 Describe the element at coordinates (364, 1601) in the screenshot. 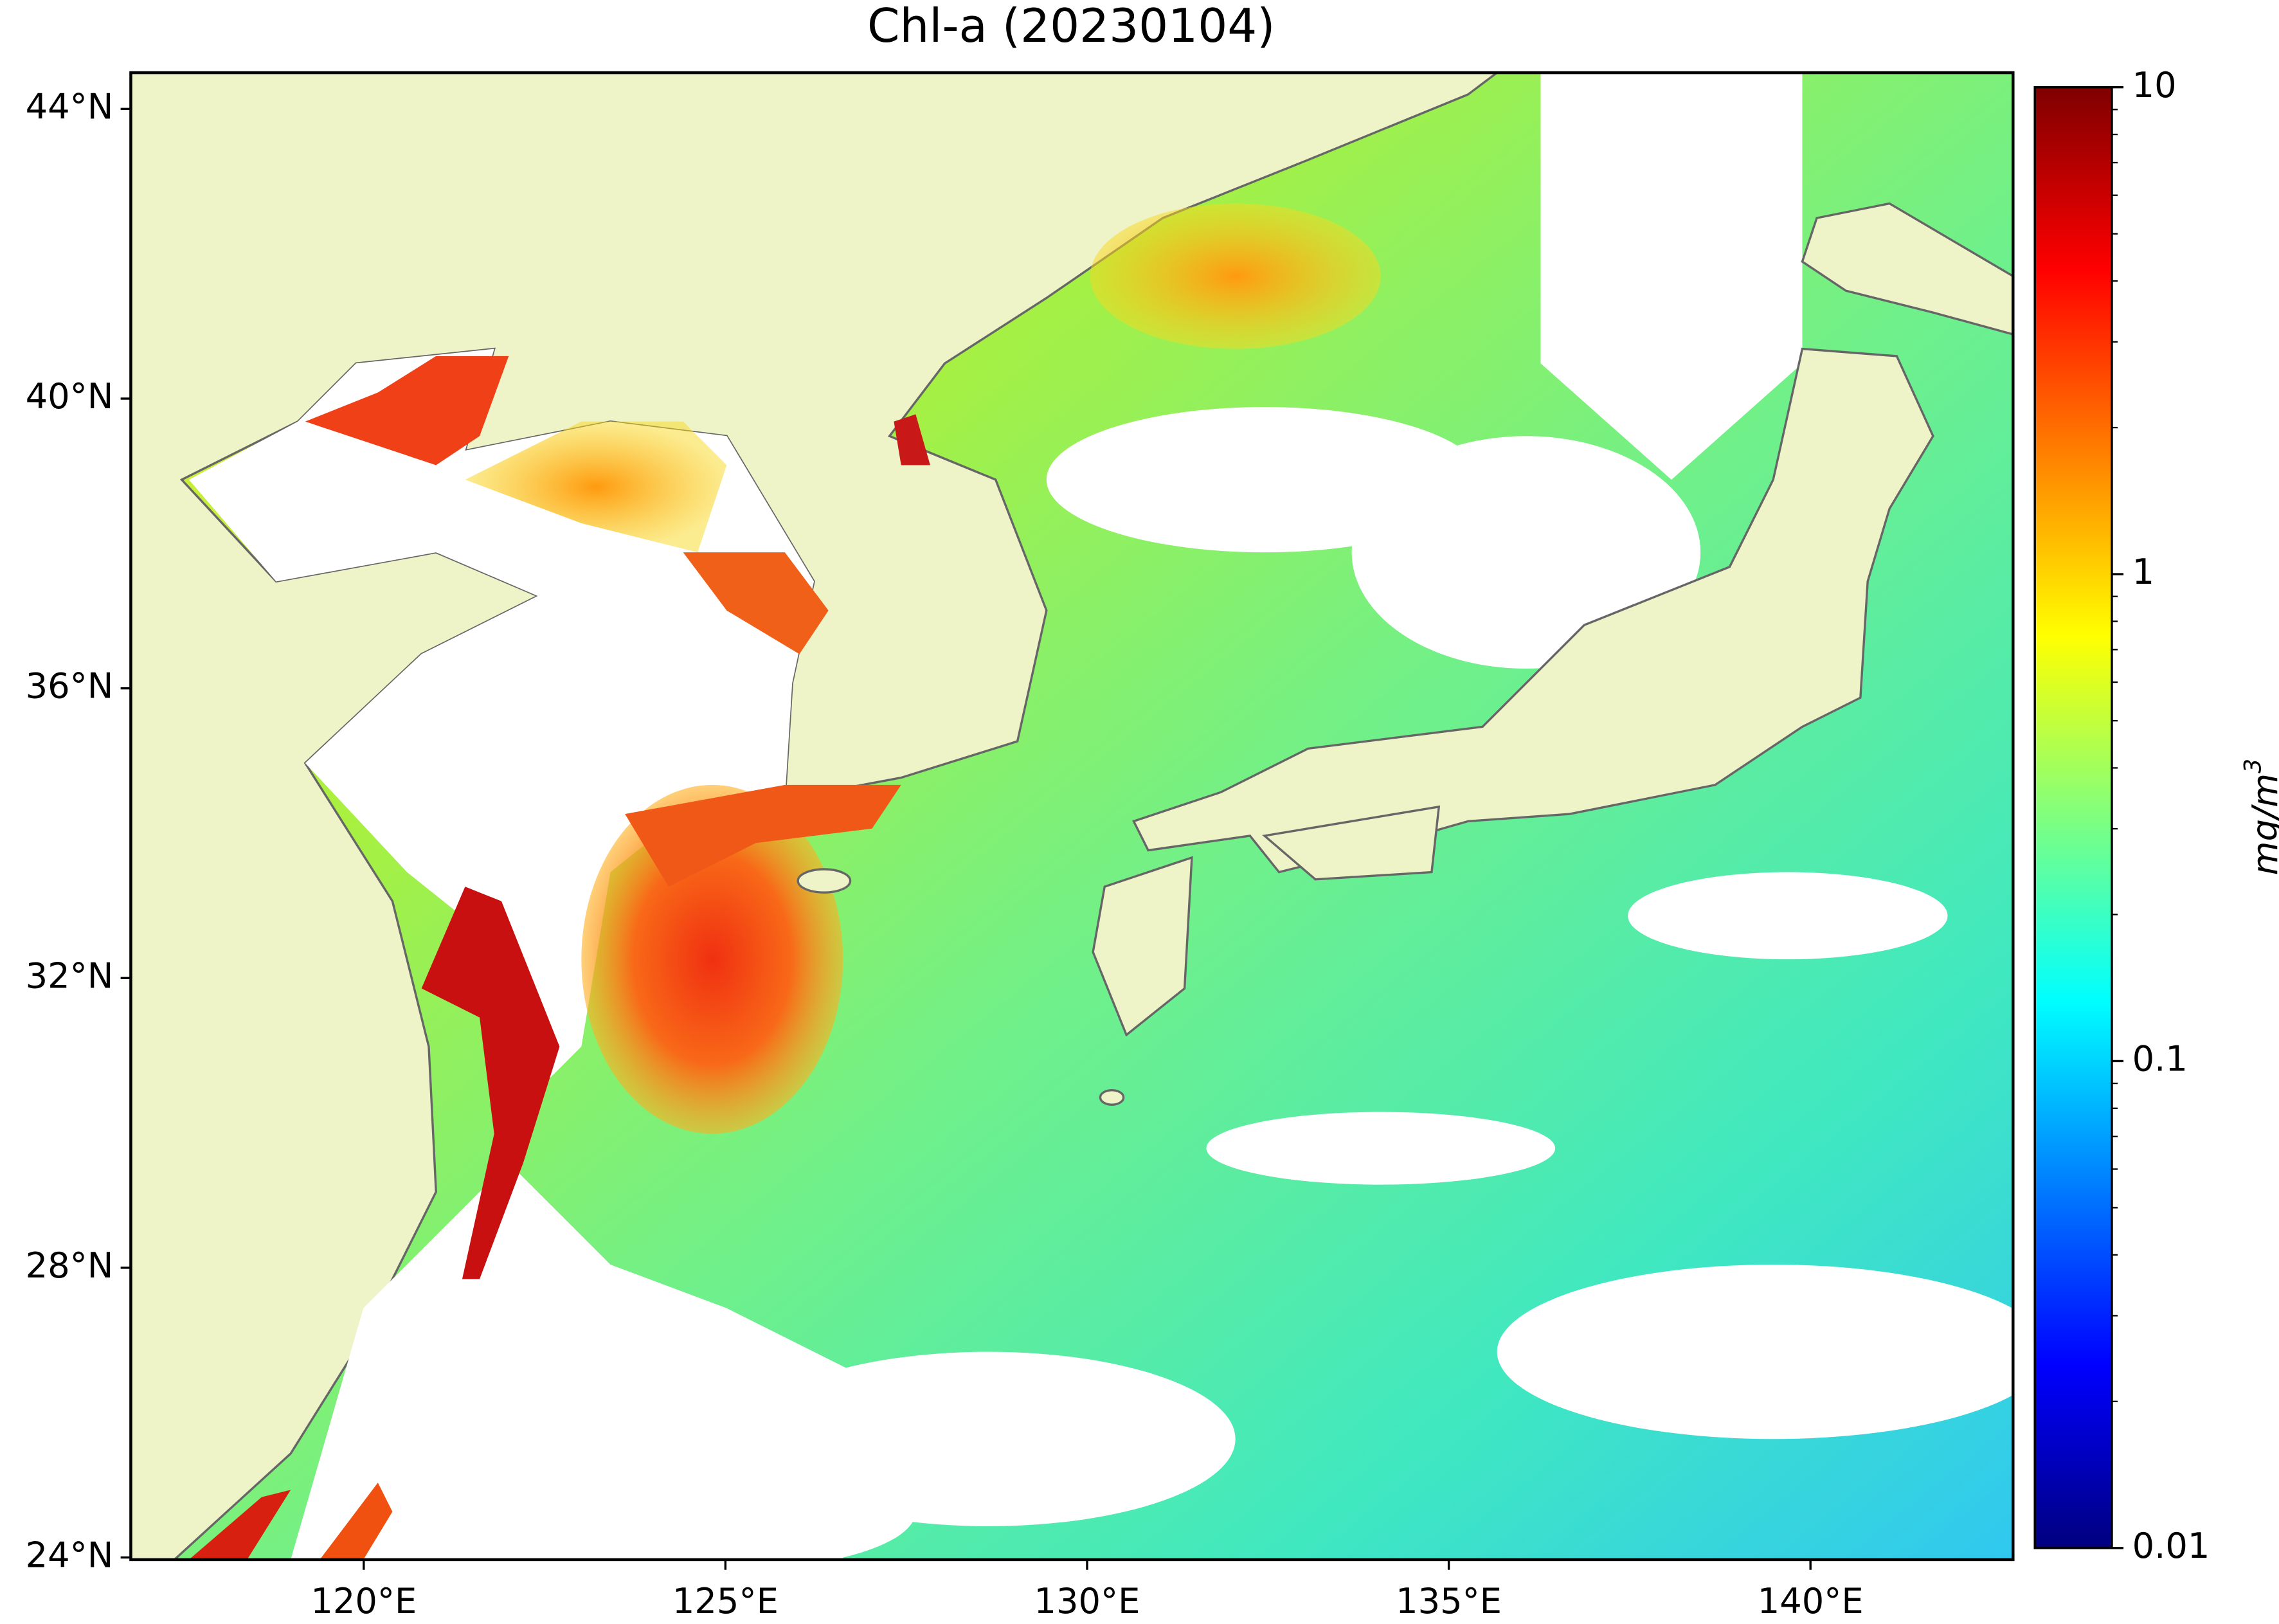

I see `x-tick-label: 120°E` at that location.